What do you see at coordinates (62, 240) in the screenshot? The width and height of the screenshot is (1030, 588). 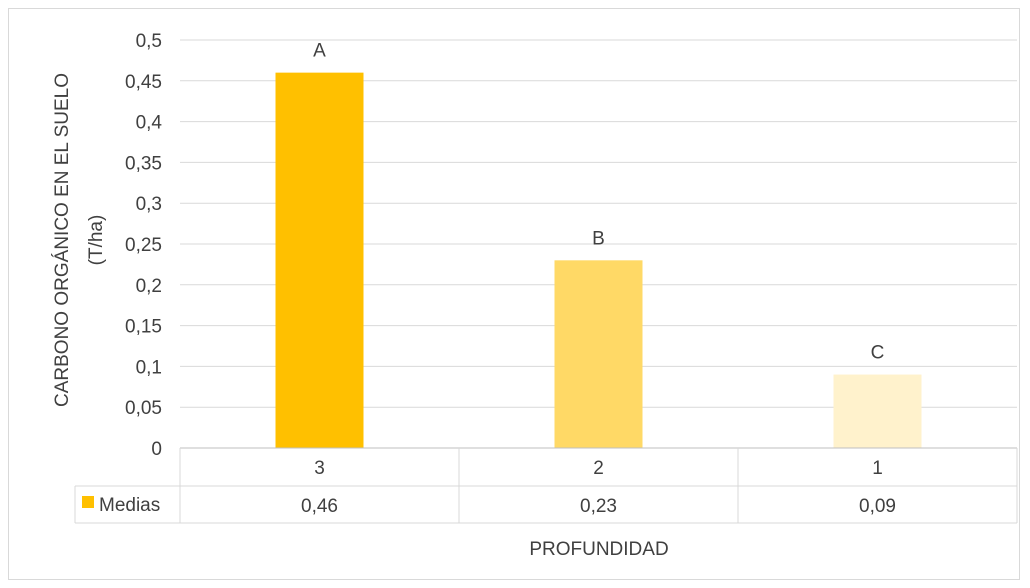 I see `y-axis-label-line-1: CARBONO ORGÁNICO EN EL SUELO` at bounding box center [62, 240].